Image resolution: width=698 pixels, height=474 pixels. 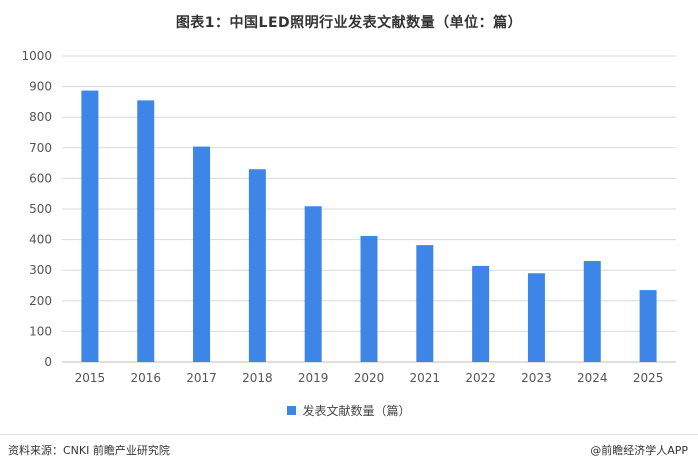 What do you see at coordinates (40, 209) in the screenshot?
I see `y-tick-label: 500` at bounding box center [40, 209].